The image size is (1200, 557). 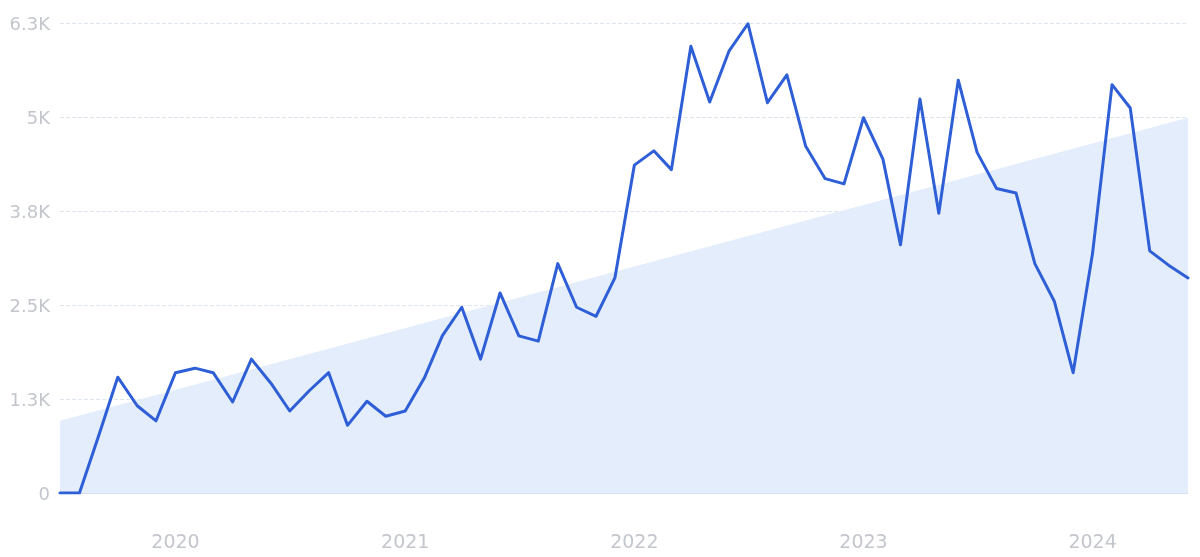 I want to click on y-tick-label: 3.8K, so click(x=30, y=211).